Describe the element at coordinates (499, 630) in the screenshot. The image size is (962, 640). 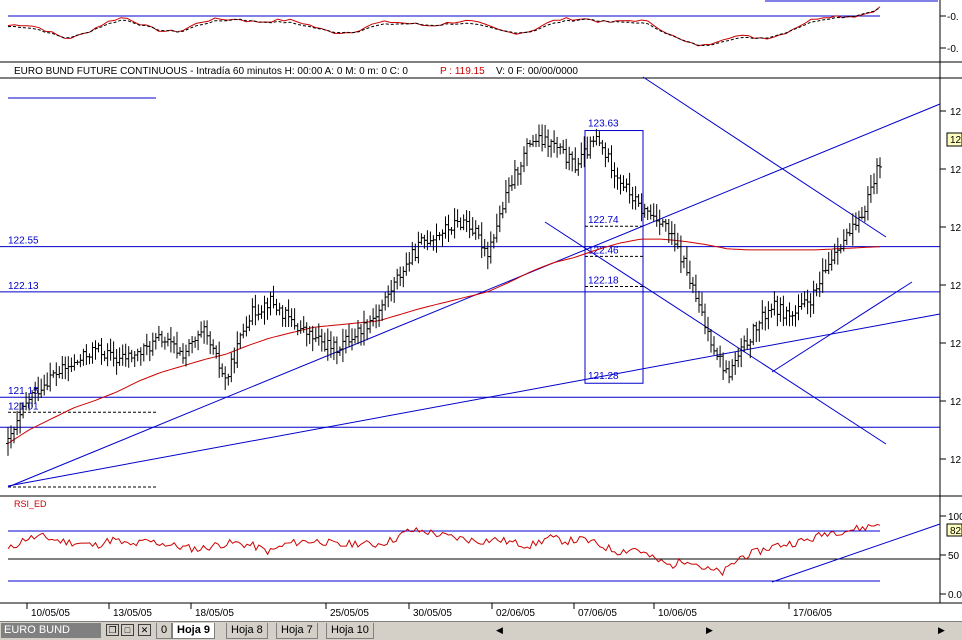
I see `scroll-left-arrow: ◀` at that location.